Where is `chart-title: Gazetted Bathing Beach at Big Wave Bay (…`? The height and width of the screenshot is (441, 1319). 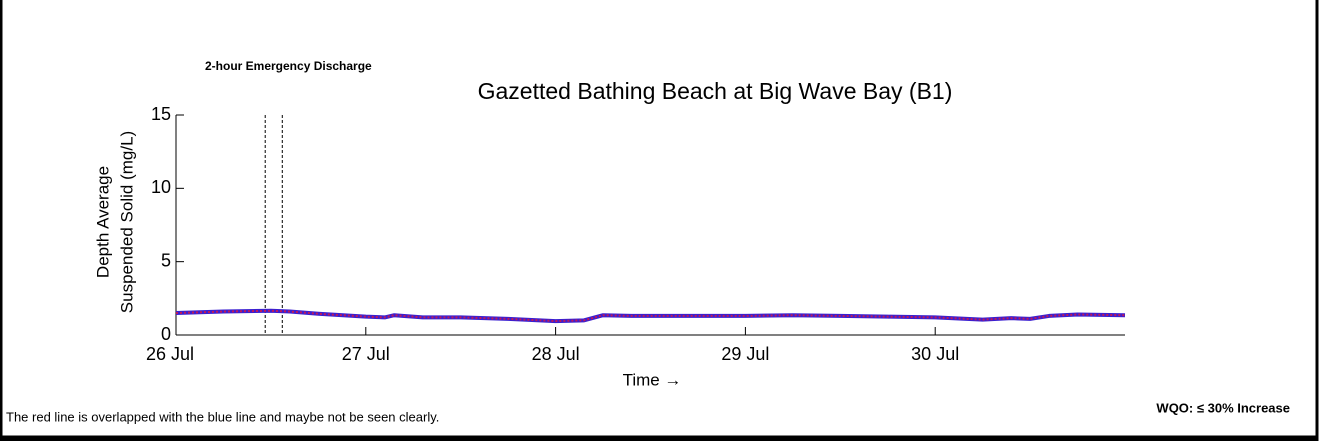
chart-title: Gazetted Bathing Beach at Big Wave Bay (… is located at coordinates (715, 91).